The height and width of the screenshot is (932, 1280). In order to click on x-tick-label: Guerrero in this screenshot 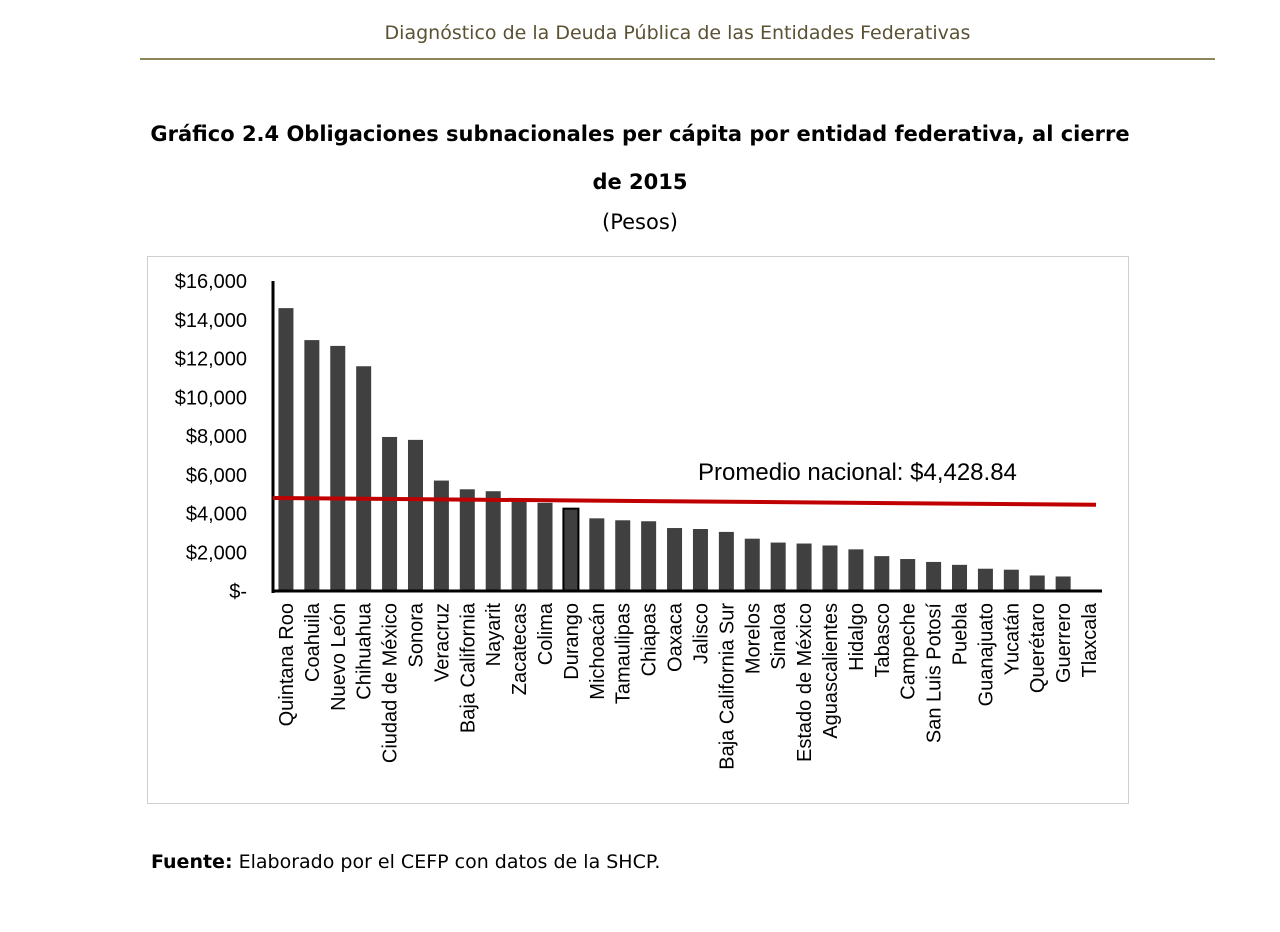, I will do `click(1064, 643)`.